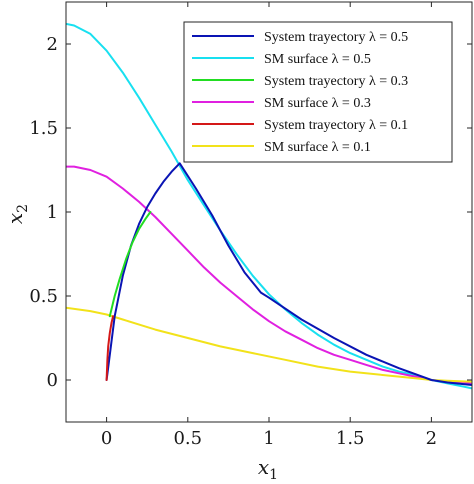 Image resolution: width=474 pixels, height=484 pixels. I want to click on y-axis-title-base: x, so click(15, 218).